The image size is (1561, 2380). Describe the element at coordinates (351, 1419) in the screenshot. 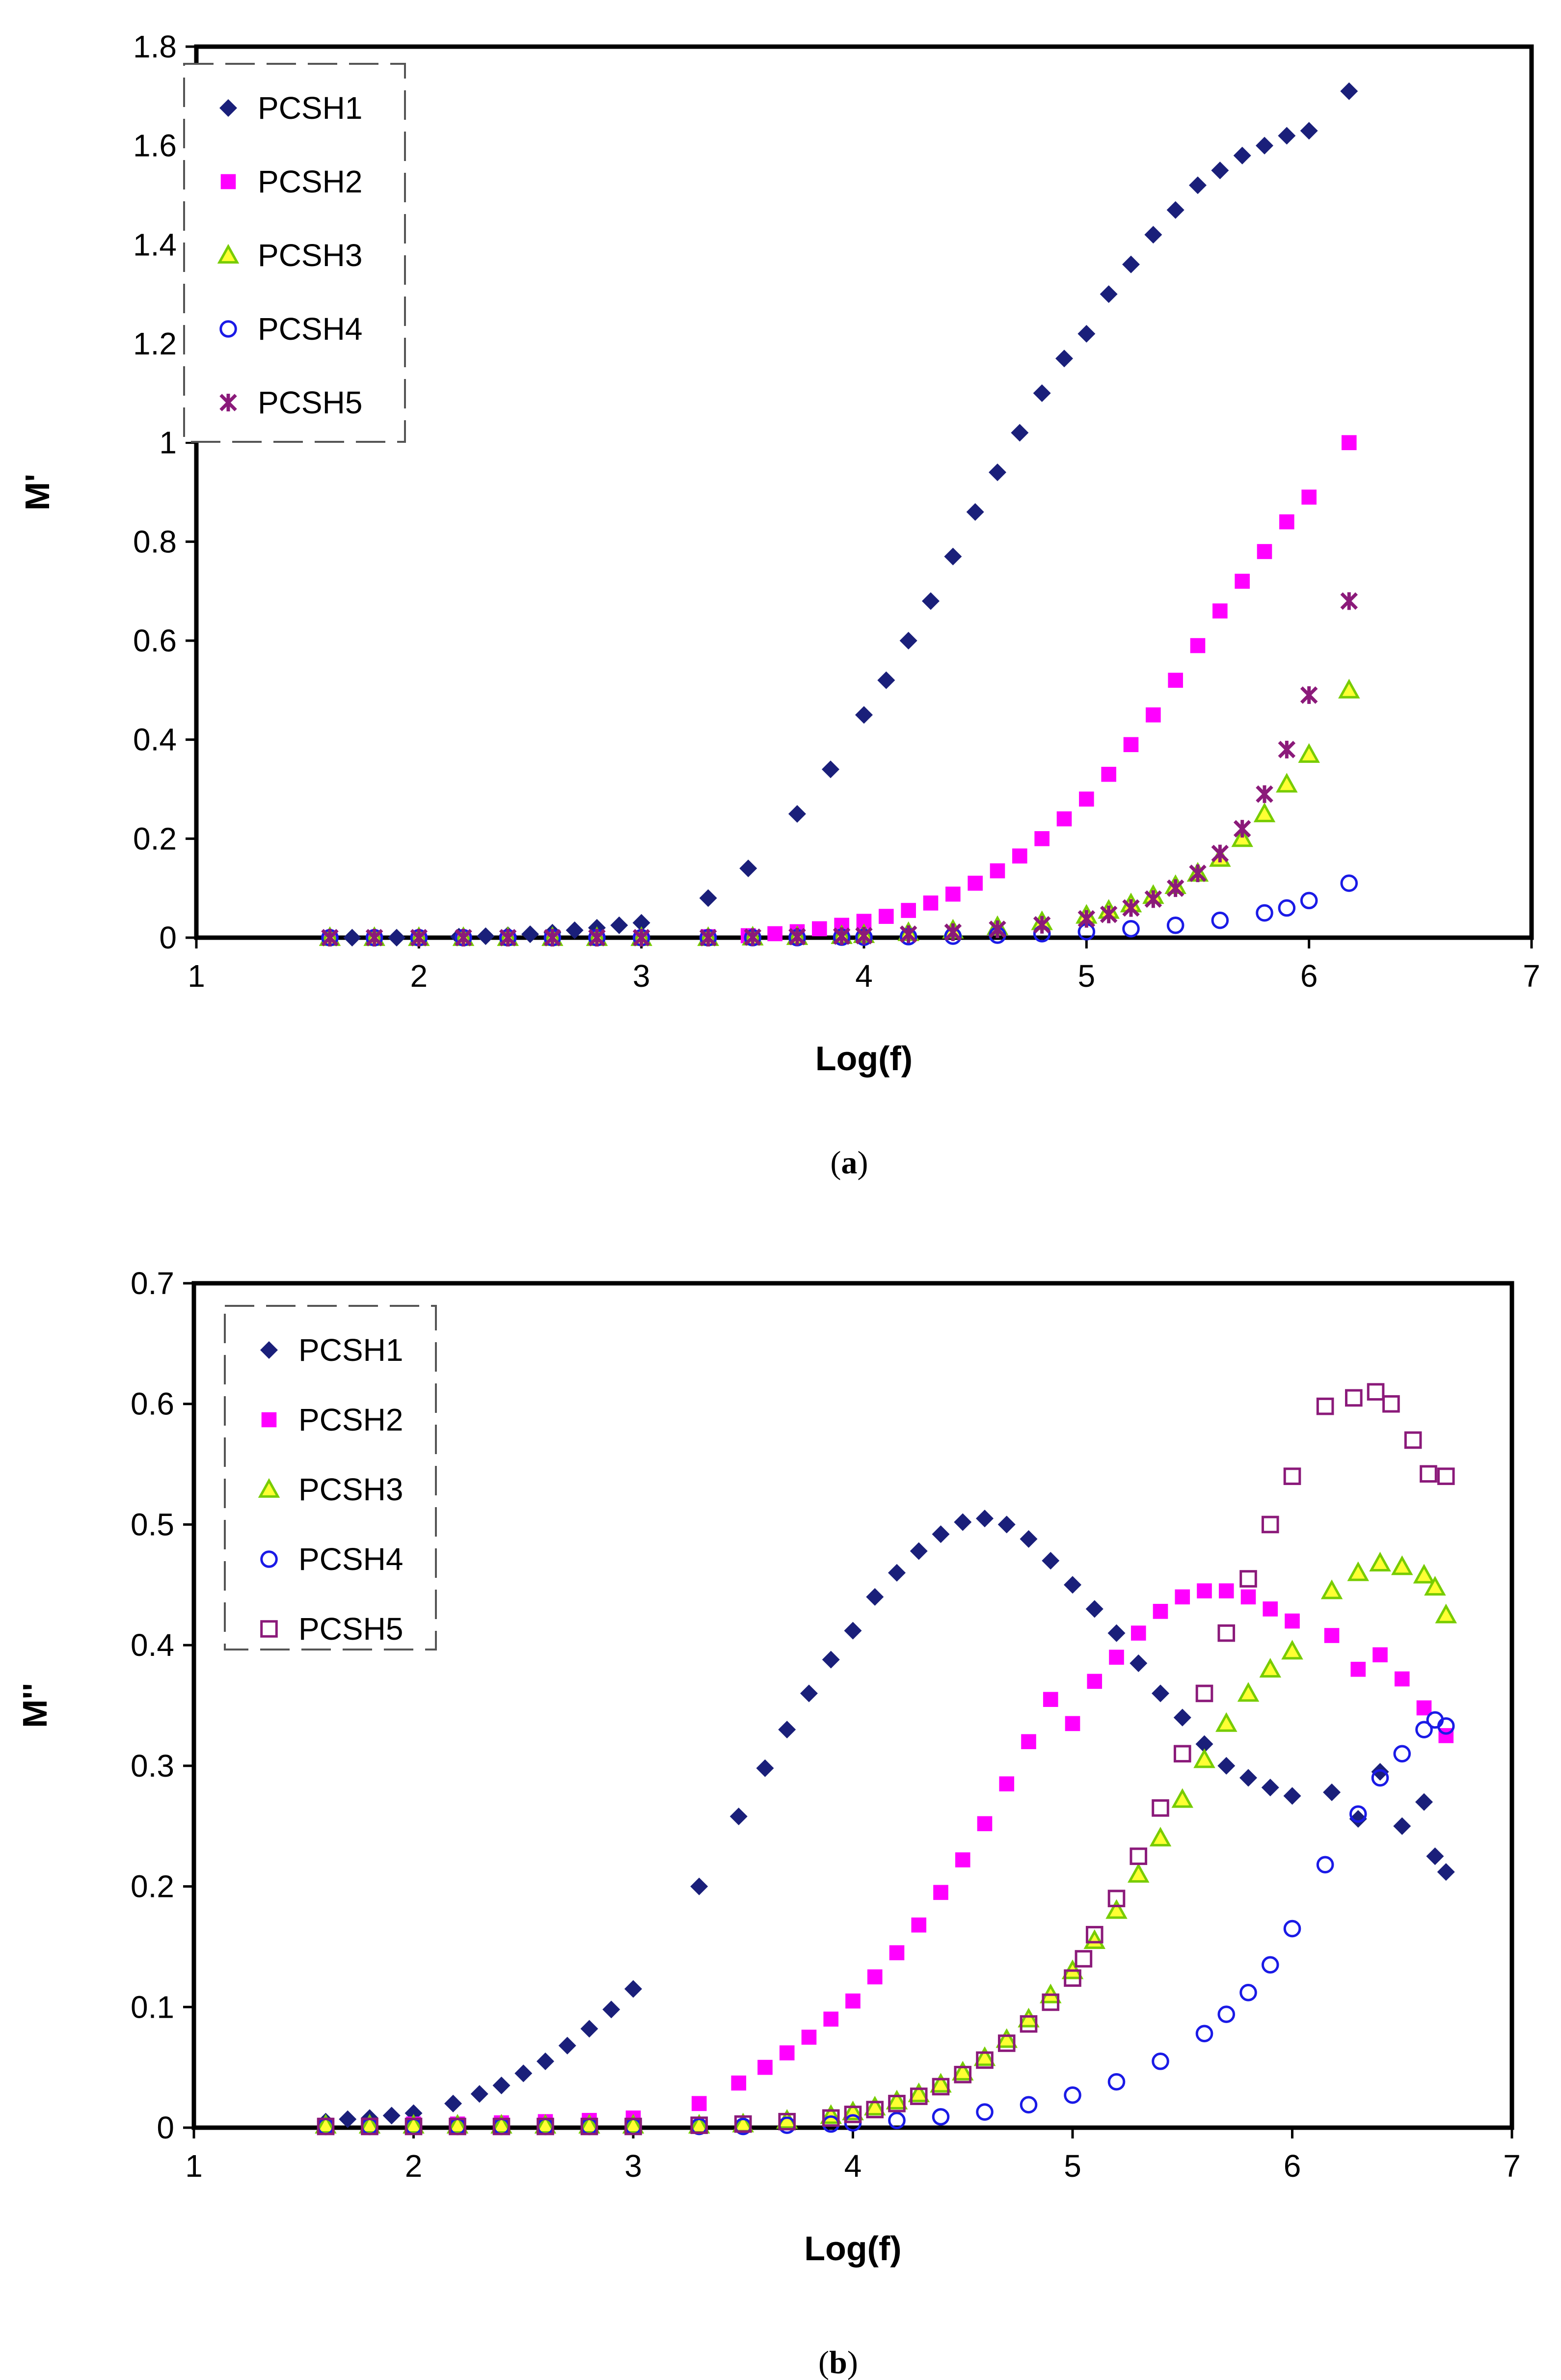

I see `legend-label-pcsh2: PCSH2` at that location.